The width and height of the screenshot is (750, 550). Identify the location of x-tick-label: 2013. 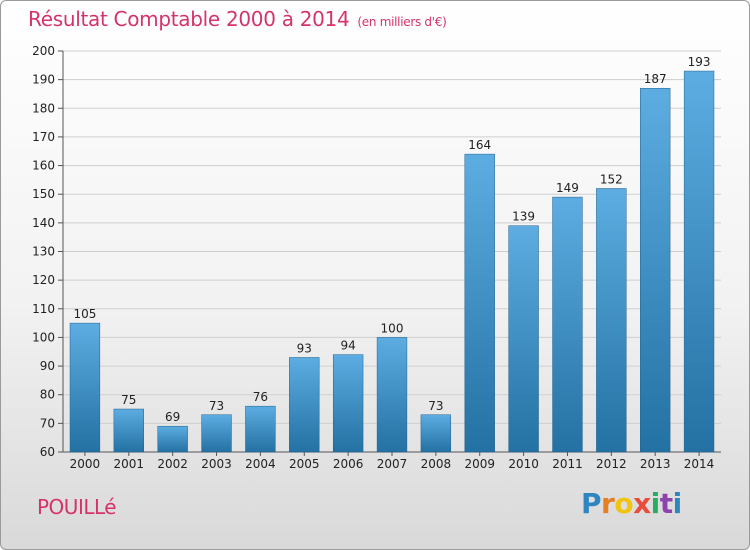
(655, 464).